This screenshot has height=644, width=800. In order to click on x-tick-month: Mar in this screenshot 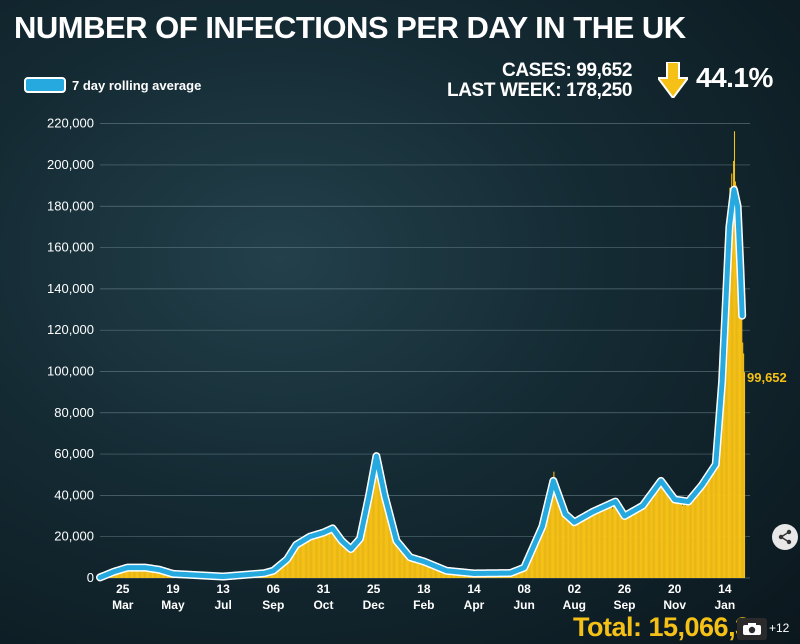, I will do `click(123, 605)`.